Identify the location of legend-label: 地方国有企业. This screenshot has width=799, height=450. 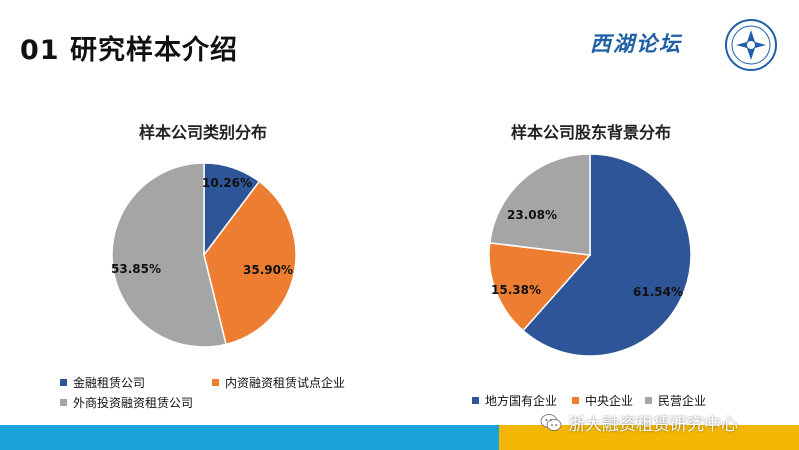
(521, 401).